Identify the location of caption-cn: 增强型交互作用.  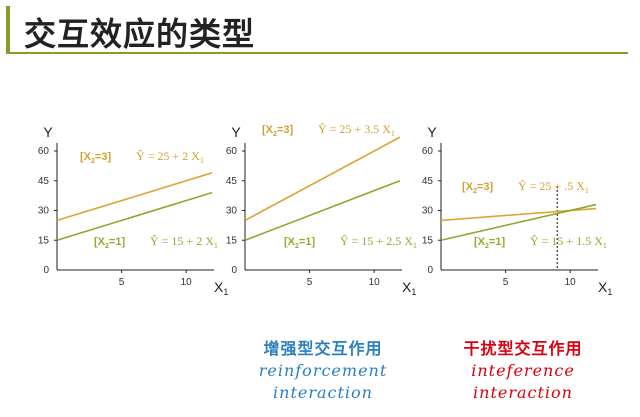
(323, 348).